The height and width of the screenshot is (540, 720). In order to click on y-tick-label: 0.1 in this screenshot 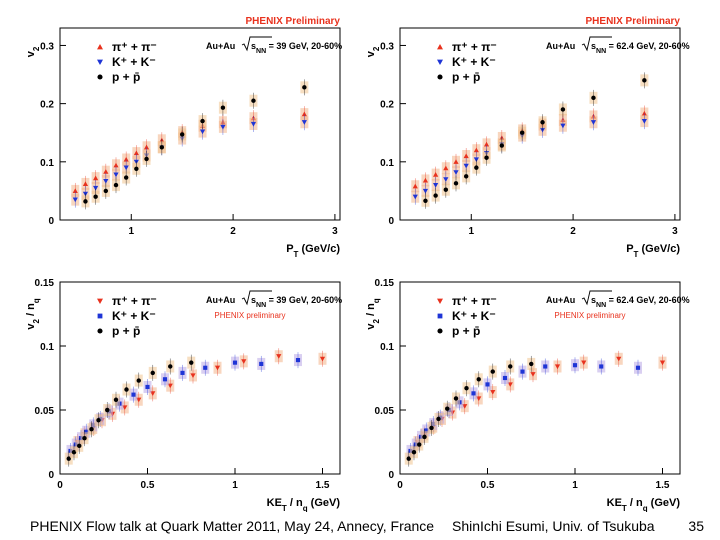, I will do `click(387, 163)`.